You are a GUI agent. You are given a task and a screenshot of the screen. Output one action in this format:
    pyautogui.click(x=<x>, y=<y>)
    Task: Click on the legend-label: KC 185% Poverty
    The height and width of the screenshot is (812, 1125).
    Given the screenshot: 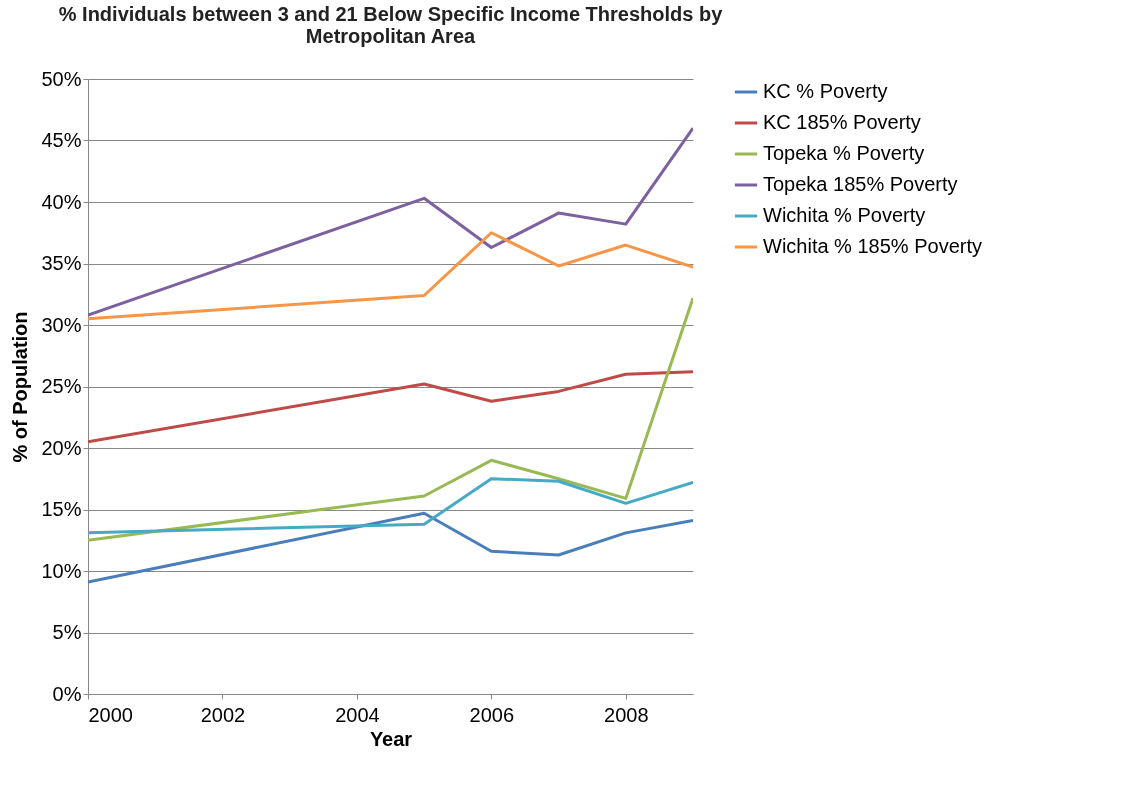 What is the action you would take?
    pyautogui.click(x=842, y=122)
    